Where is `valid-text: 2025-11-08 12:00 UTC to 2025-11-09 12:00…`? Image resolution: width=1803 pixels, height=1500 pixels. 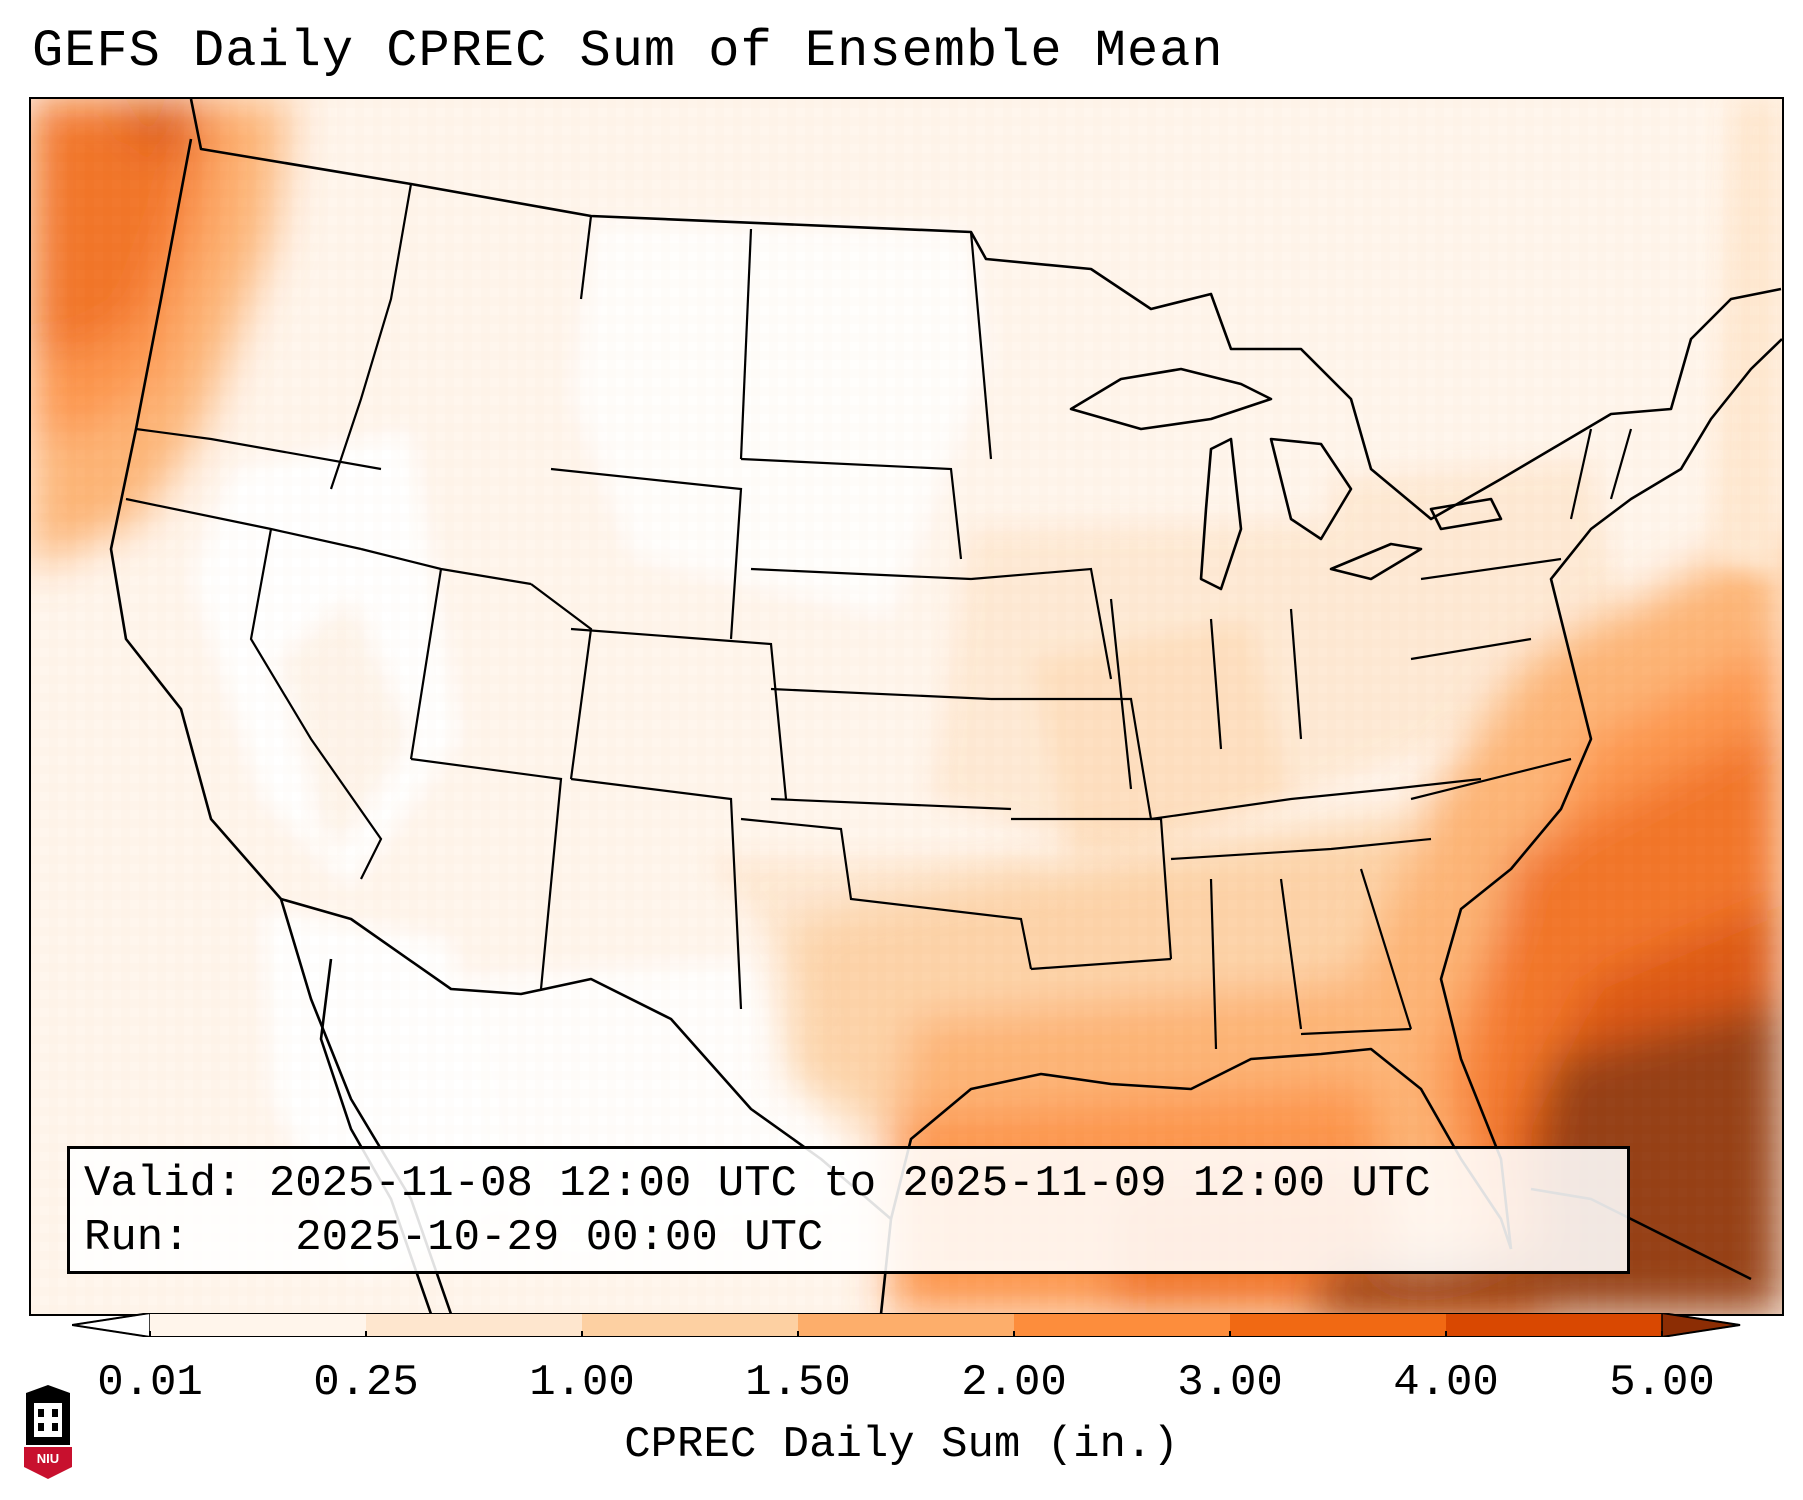 valid-text: 2025-11-08 12:00 UTC to 2025-11-09 12:00… is located at coordinates (849, 1184).